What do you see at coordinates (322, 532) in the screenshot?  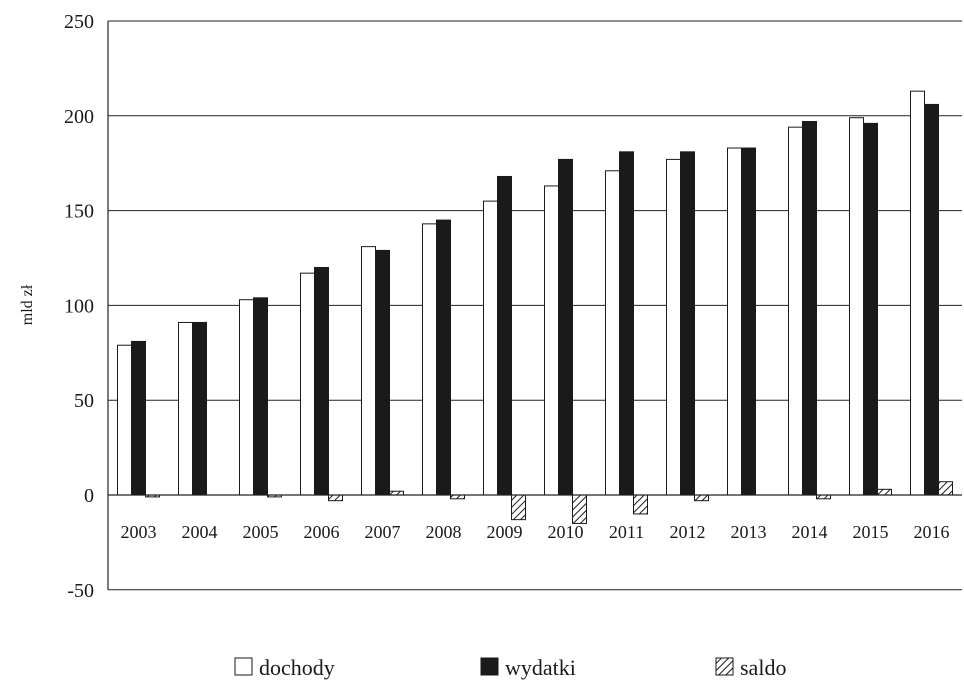 I see `x-tick-label: 2006` at bounding box center [322, 532].